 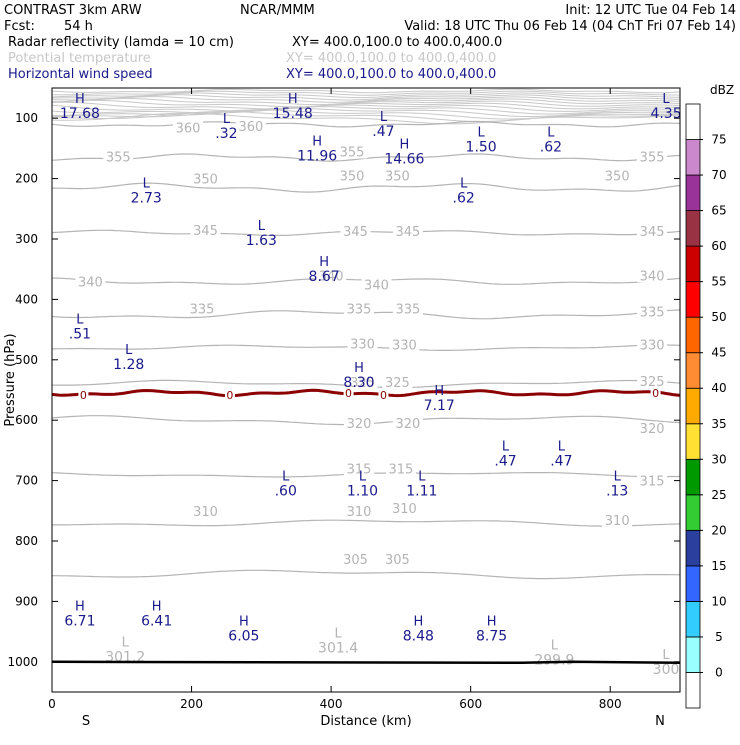 I want to click on wind-extremum-value: 8.30, so click(x=358, y=383).